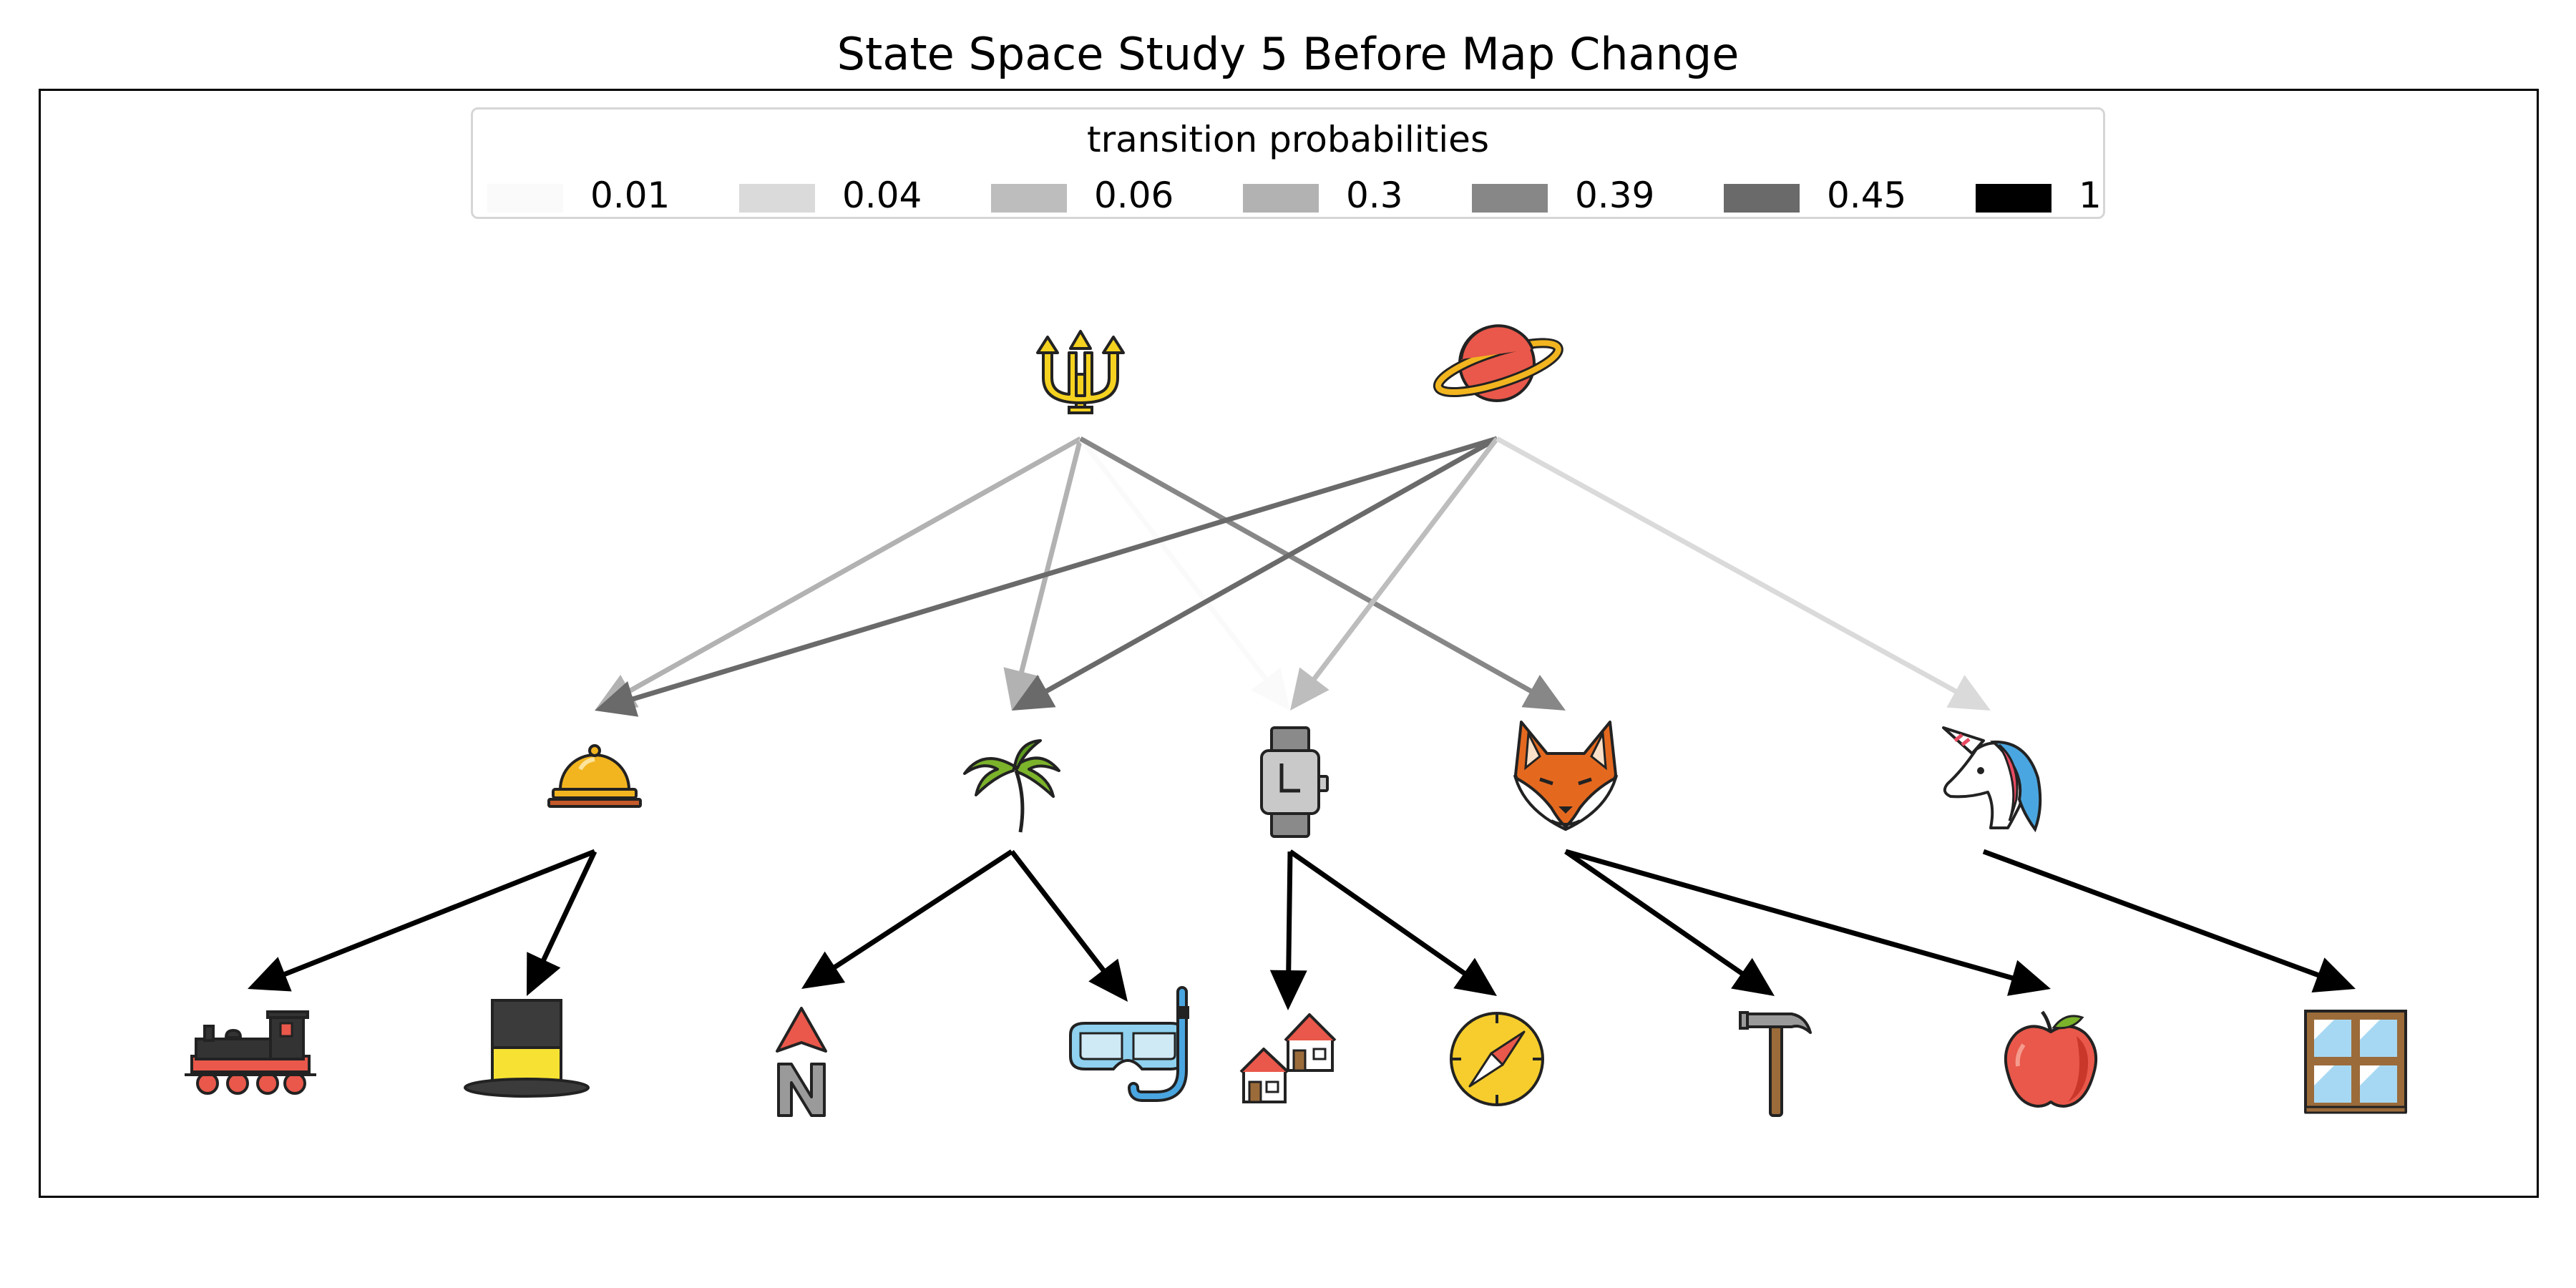 The image size is (2576, 1288). I want to click on edge-planet-bell, so click(1046, 576).